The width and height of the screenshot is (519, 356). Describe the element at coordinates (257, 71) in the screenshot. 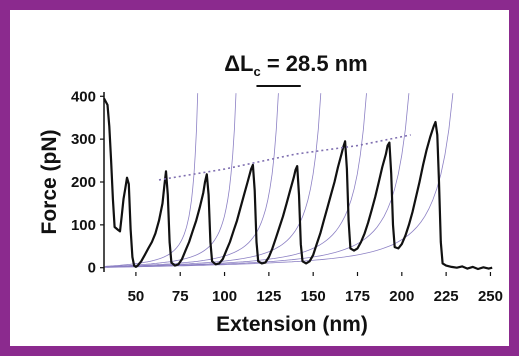

I see `delta-lc-subscript: c` at that location.